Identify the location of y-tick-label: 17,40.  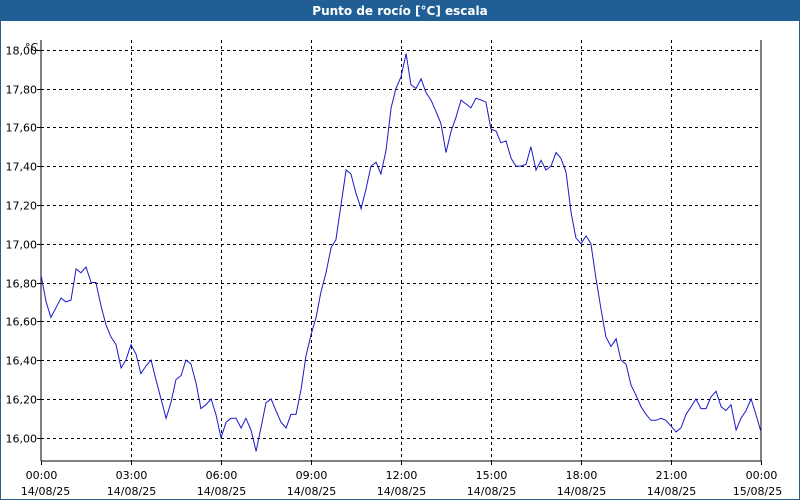
(22, 167).